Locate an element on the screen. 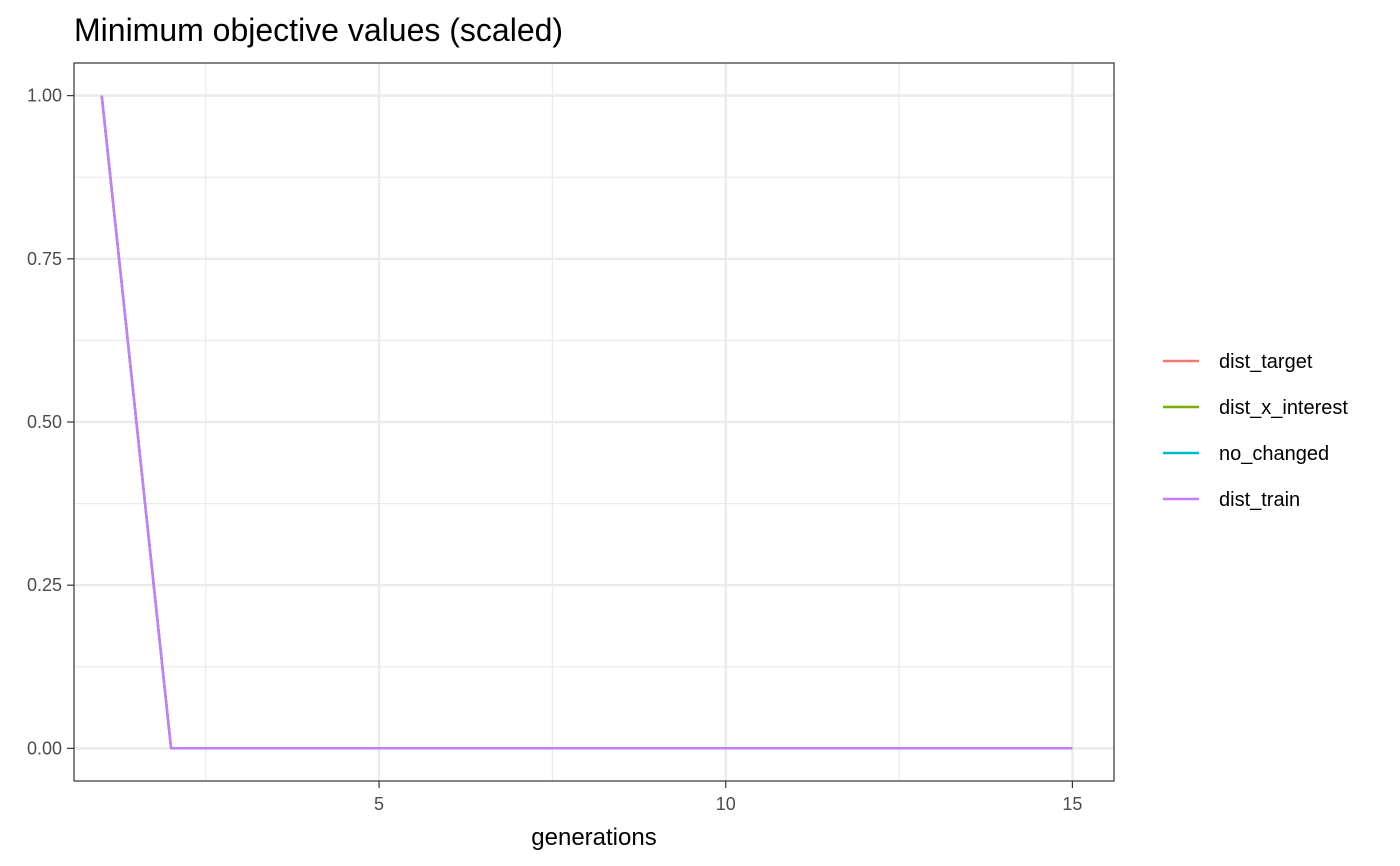  y-tick-label: 0.25 is located at coordinates (44, 585).